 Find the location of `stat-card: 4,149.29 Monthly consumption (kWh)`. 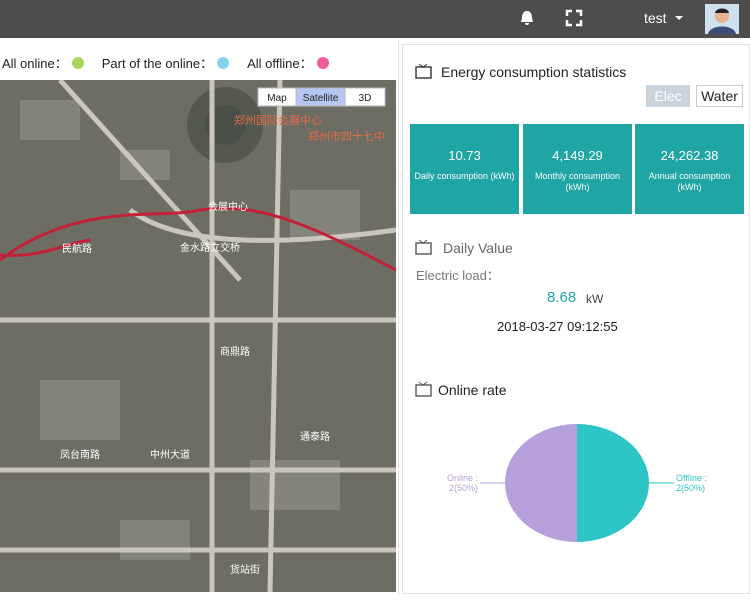

stat-card: 4,149.29 Monthly consumption (kWh) is located at coordinates (577, 169).